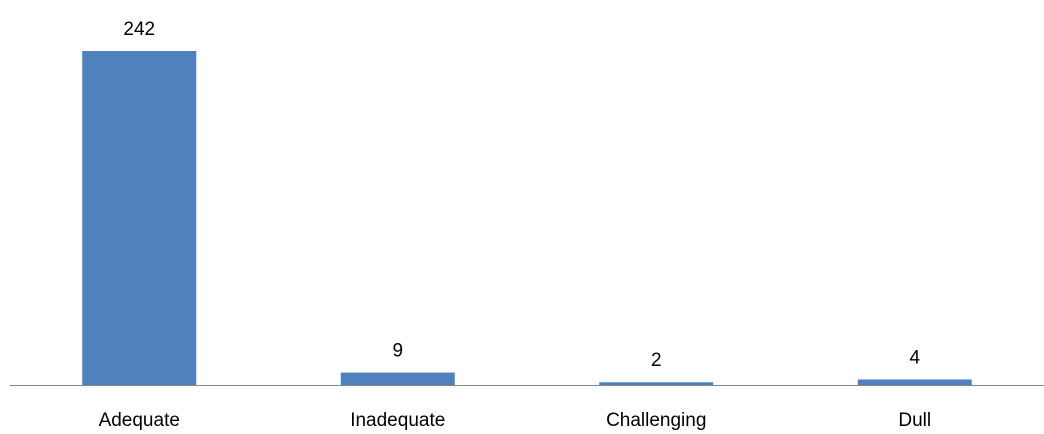 The width and height of the screenshot is (1044, 434). Describe the element at coordinates (656, 360) in the screenshot. I see `data-label-challenging: 2` at that location.